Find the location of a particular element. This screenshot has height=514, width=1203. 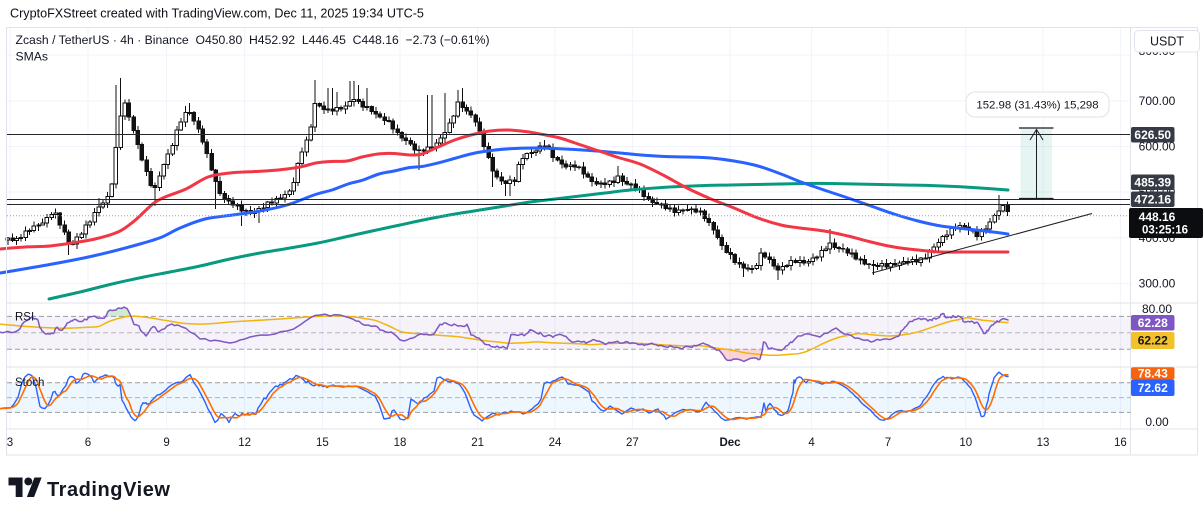

svg-text: RSI is located at coordinates (24, 318).